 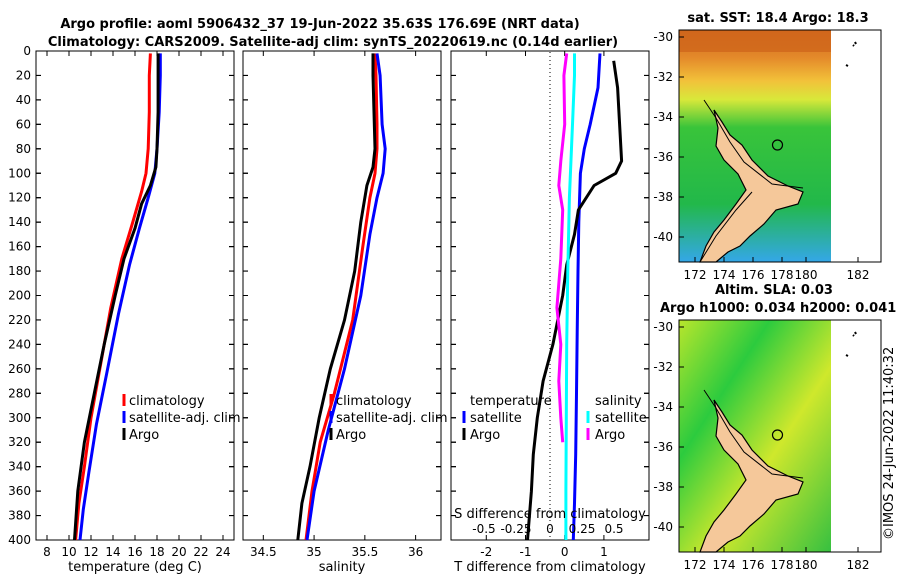 I want to click on x-tick-label: 10, so click(x=68, y=552).